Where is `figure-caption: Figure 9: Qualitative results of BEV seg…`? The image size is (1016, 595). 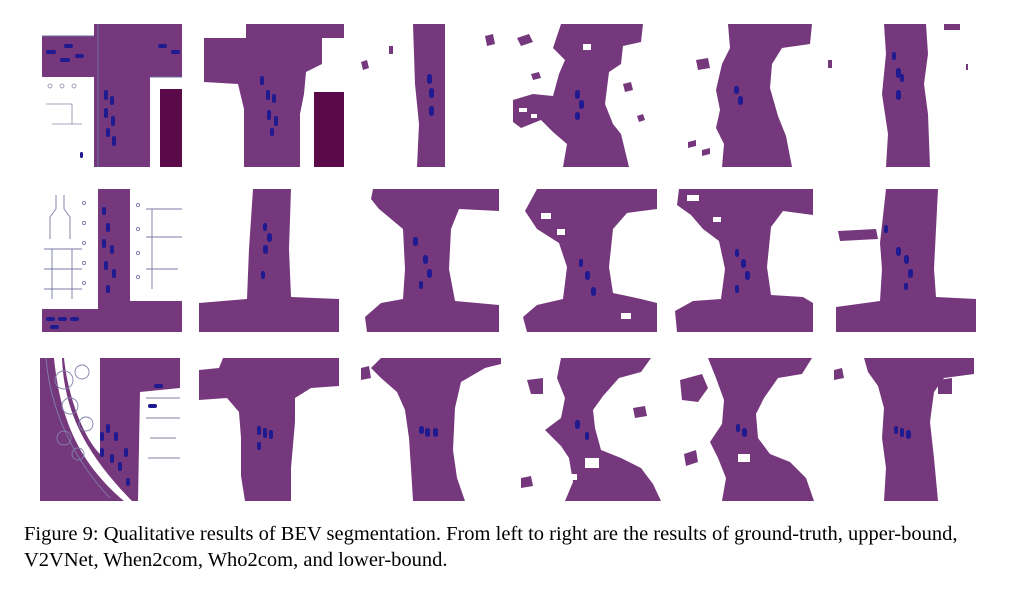 figure-caption: Figure 9: Qualitative results of BEV seg… is located at coordinates (491, 547).